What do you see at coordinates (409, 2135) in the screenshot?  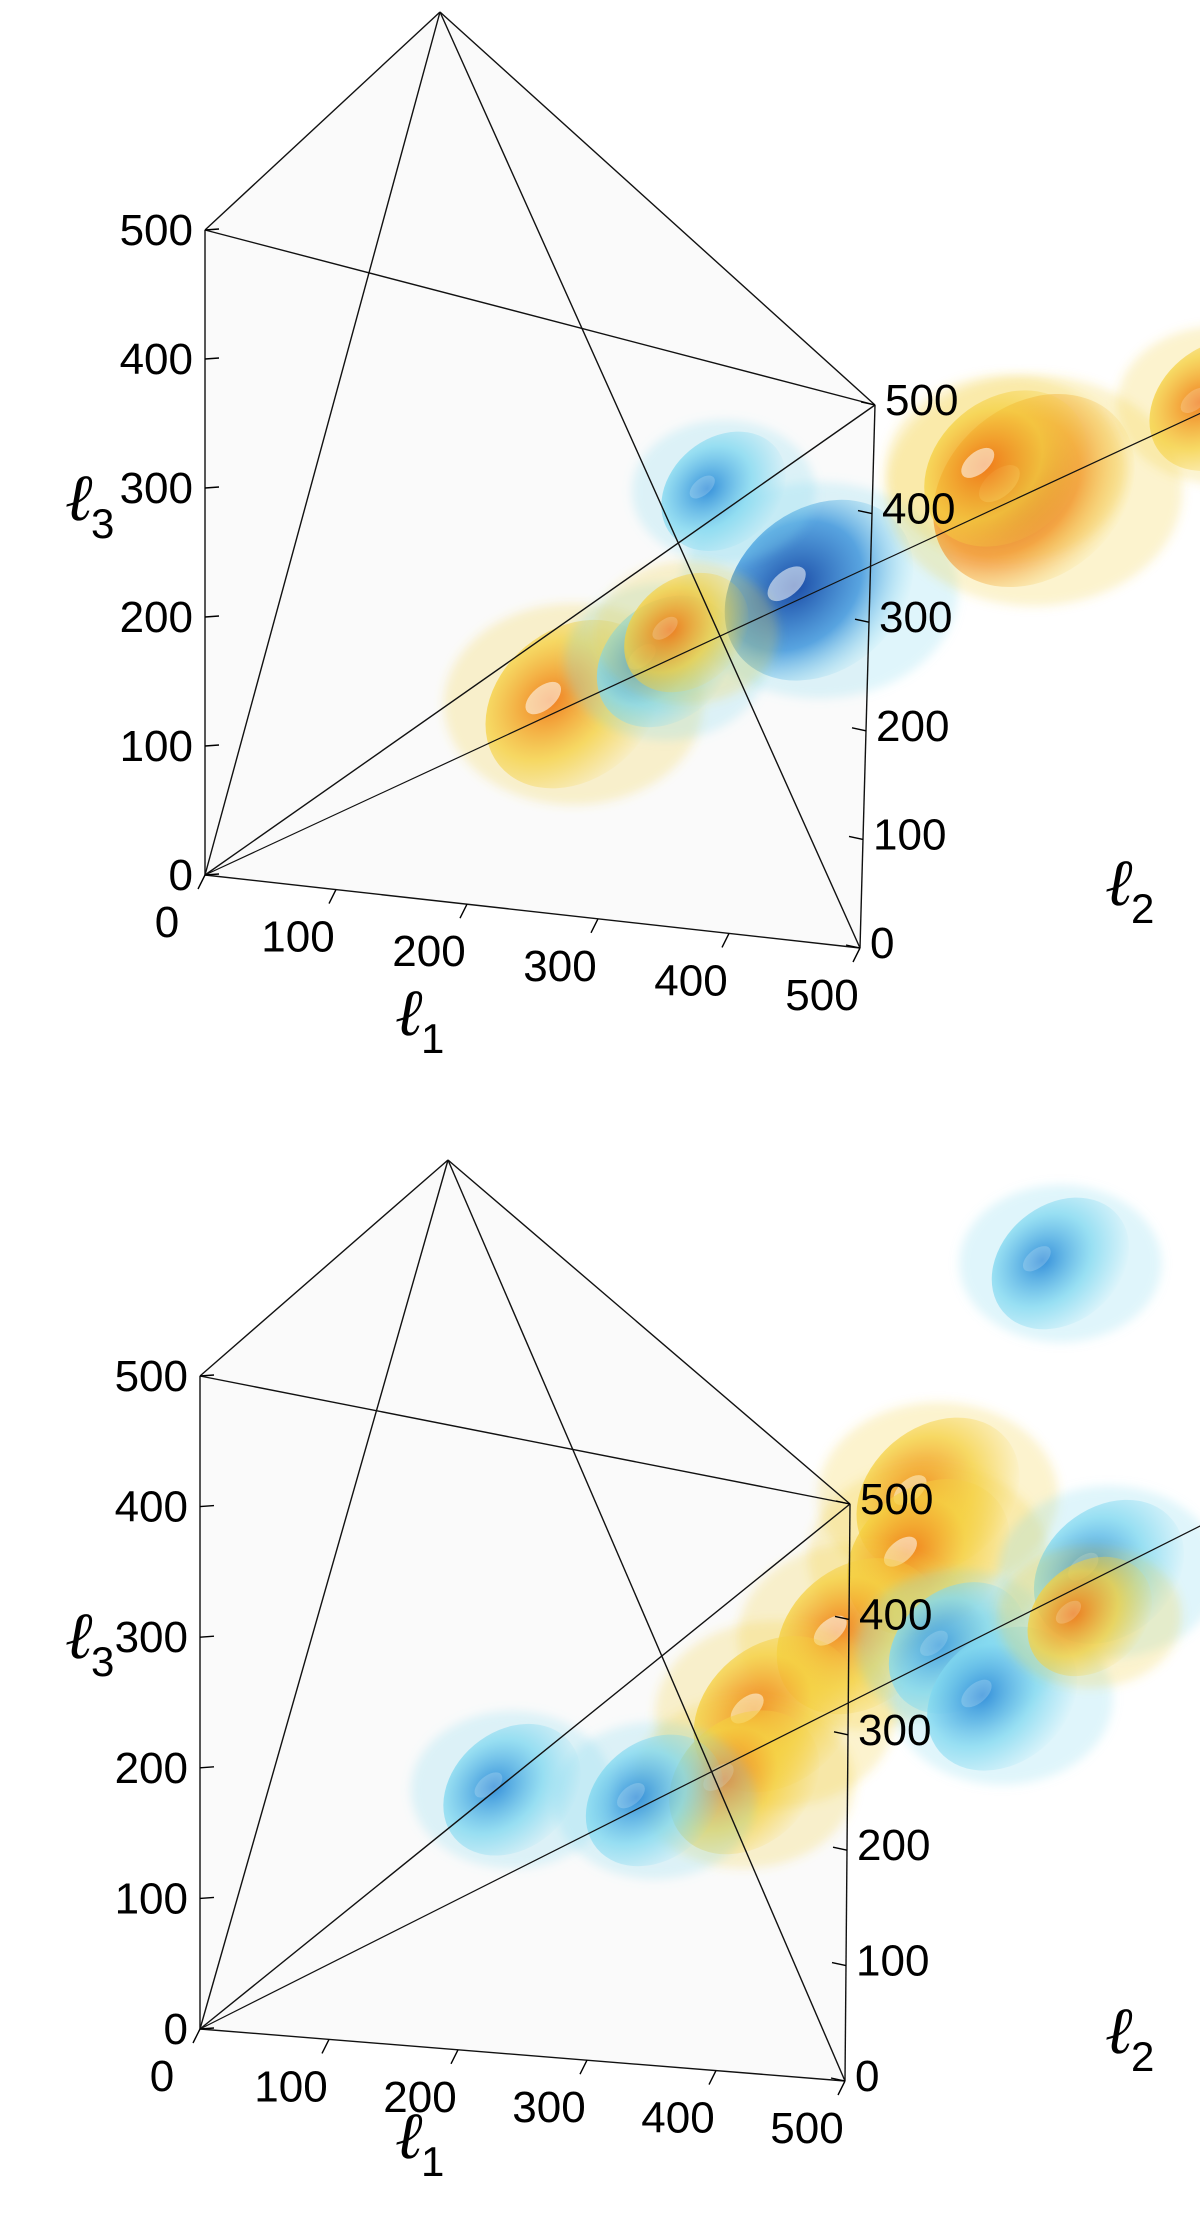 I see `axis-label-l1: ℓ` at bounding box center [409, 2135].